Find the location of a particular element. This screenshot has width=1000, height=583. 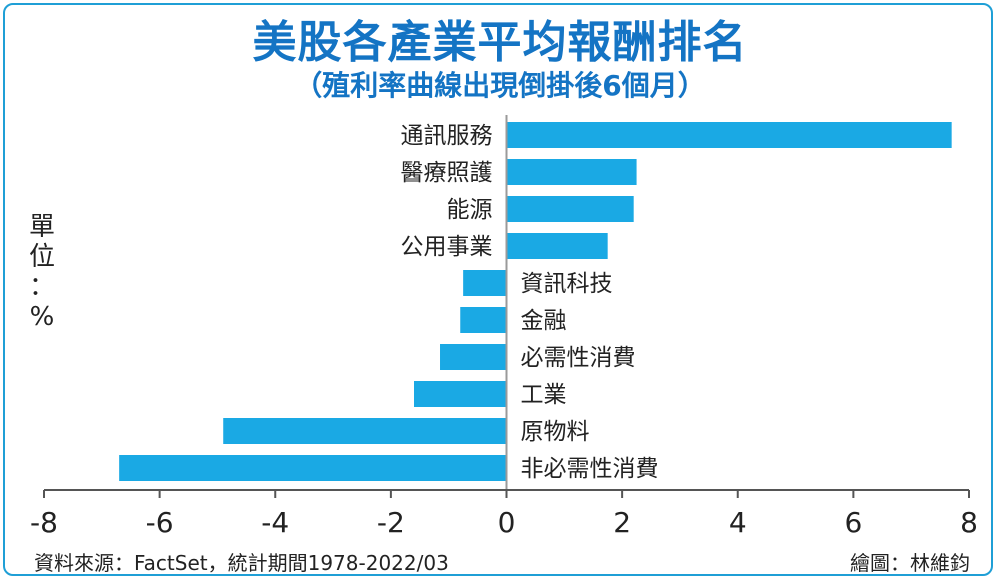

category-label: 原物料 is located at coordinates (555, 432).